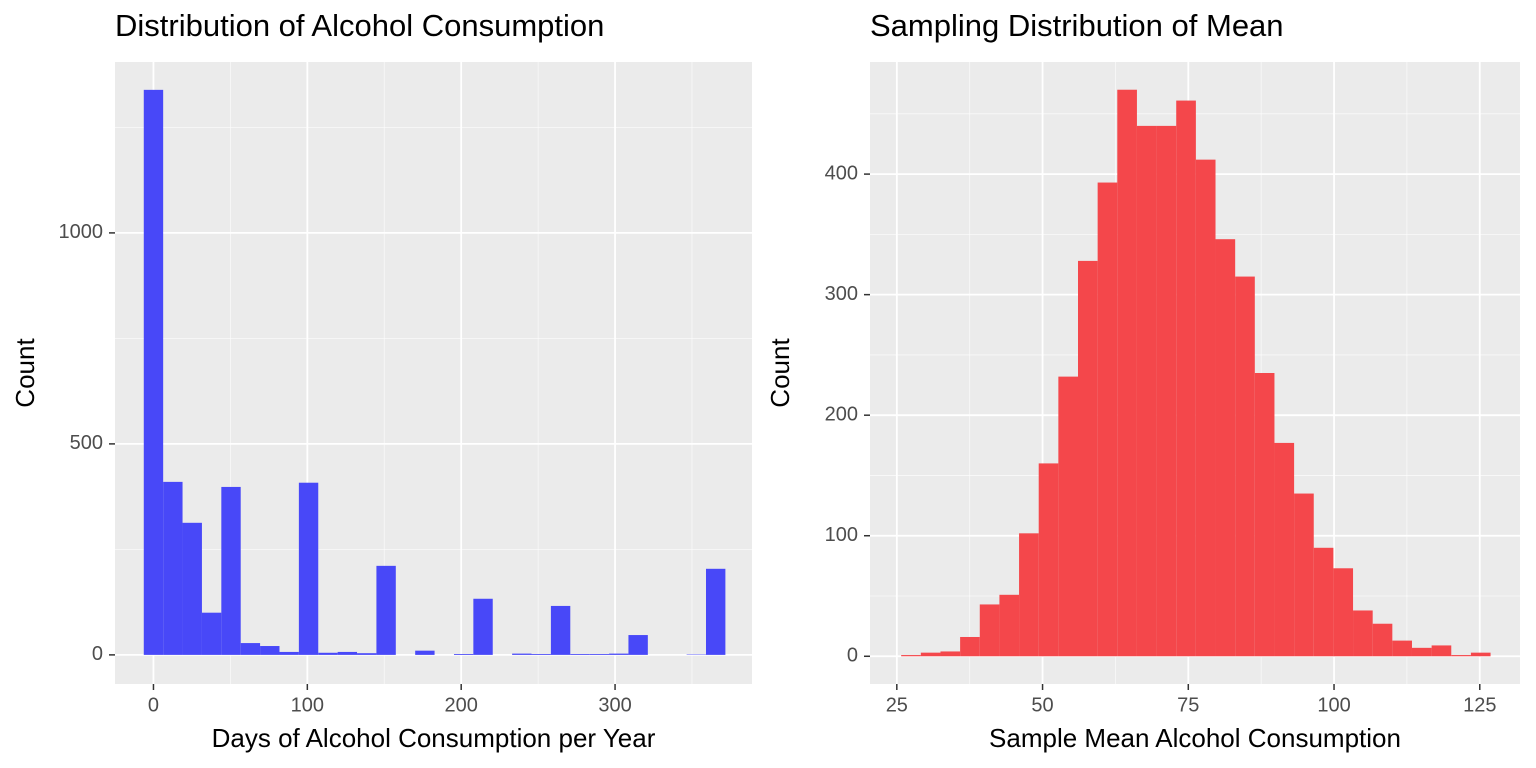 The image size is (1536, 768). I want to click on x-axis-title: Days of Alcohol Consumption per Year, so click(434, 738).